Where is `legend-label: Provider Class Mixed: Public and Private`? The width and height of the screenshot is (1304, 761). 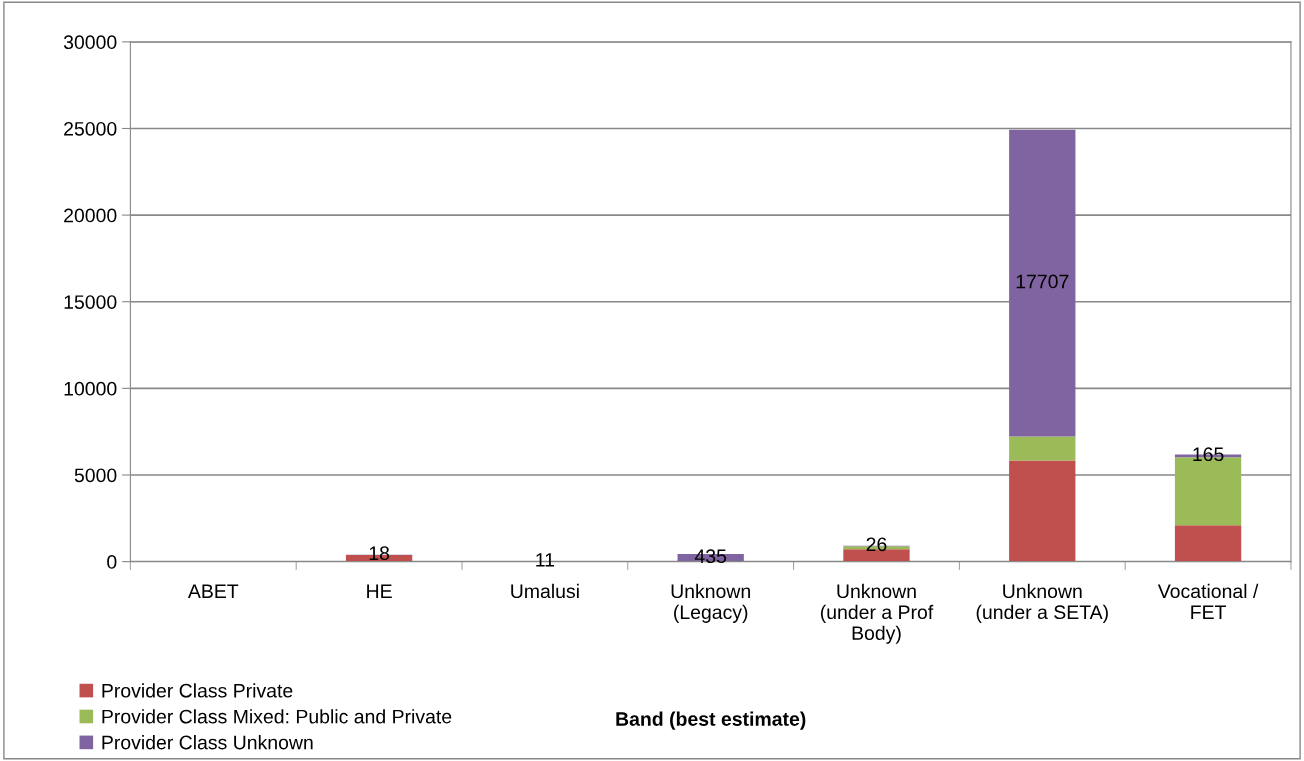 legend-label: Provider Class Mixed: Public and Private is located at coordinates (277, 716).